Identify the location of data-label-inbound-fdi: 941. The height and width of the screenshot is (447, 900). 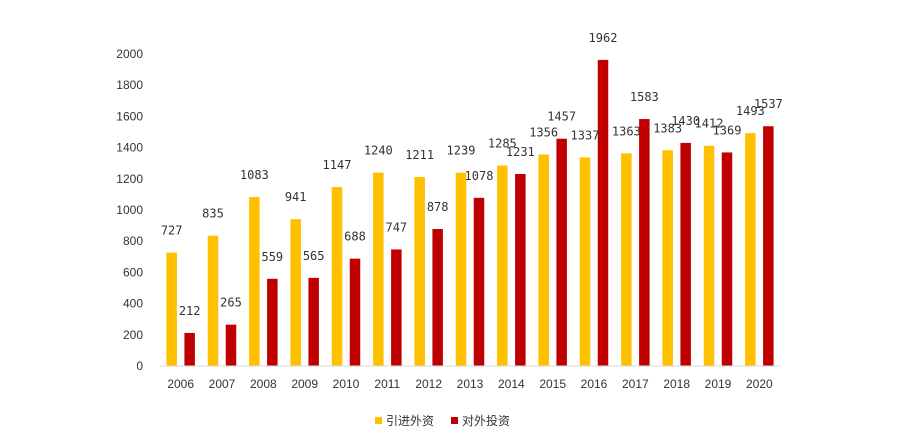
(296, 197).